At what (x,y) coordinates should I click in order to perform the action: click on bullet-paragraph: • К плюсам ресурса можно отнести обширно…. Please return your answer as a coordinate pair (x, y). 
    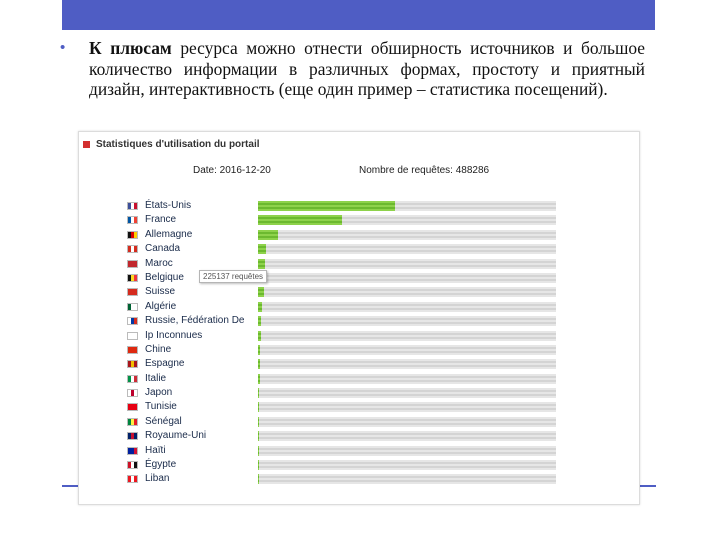
    Looking at the image, I should click on (352, 69).